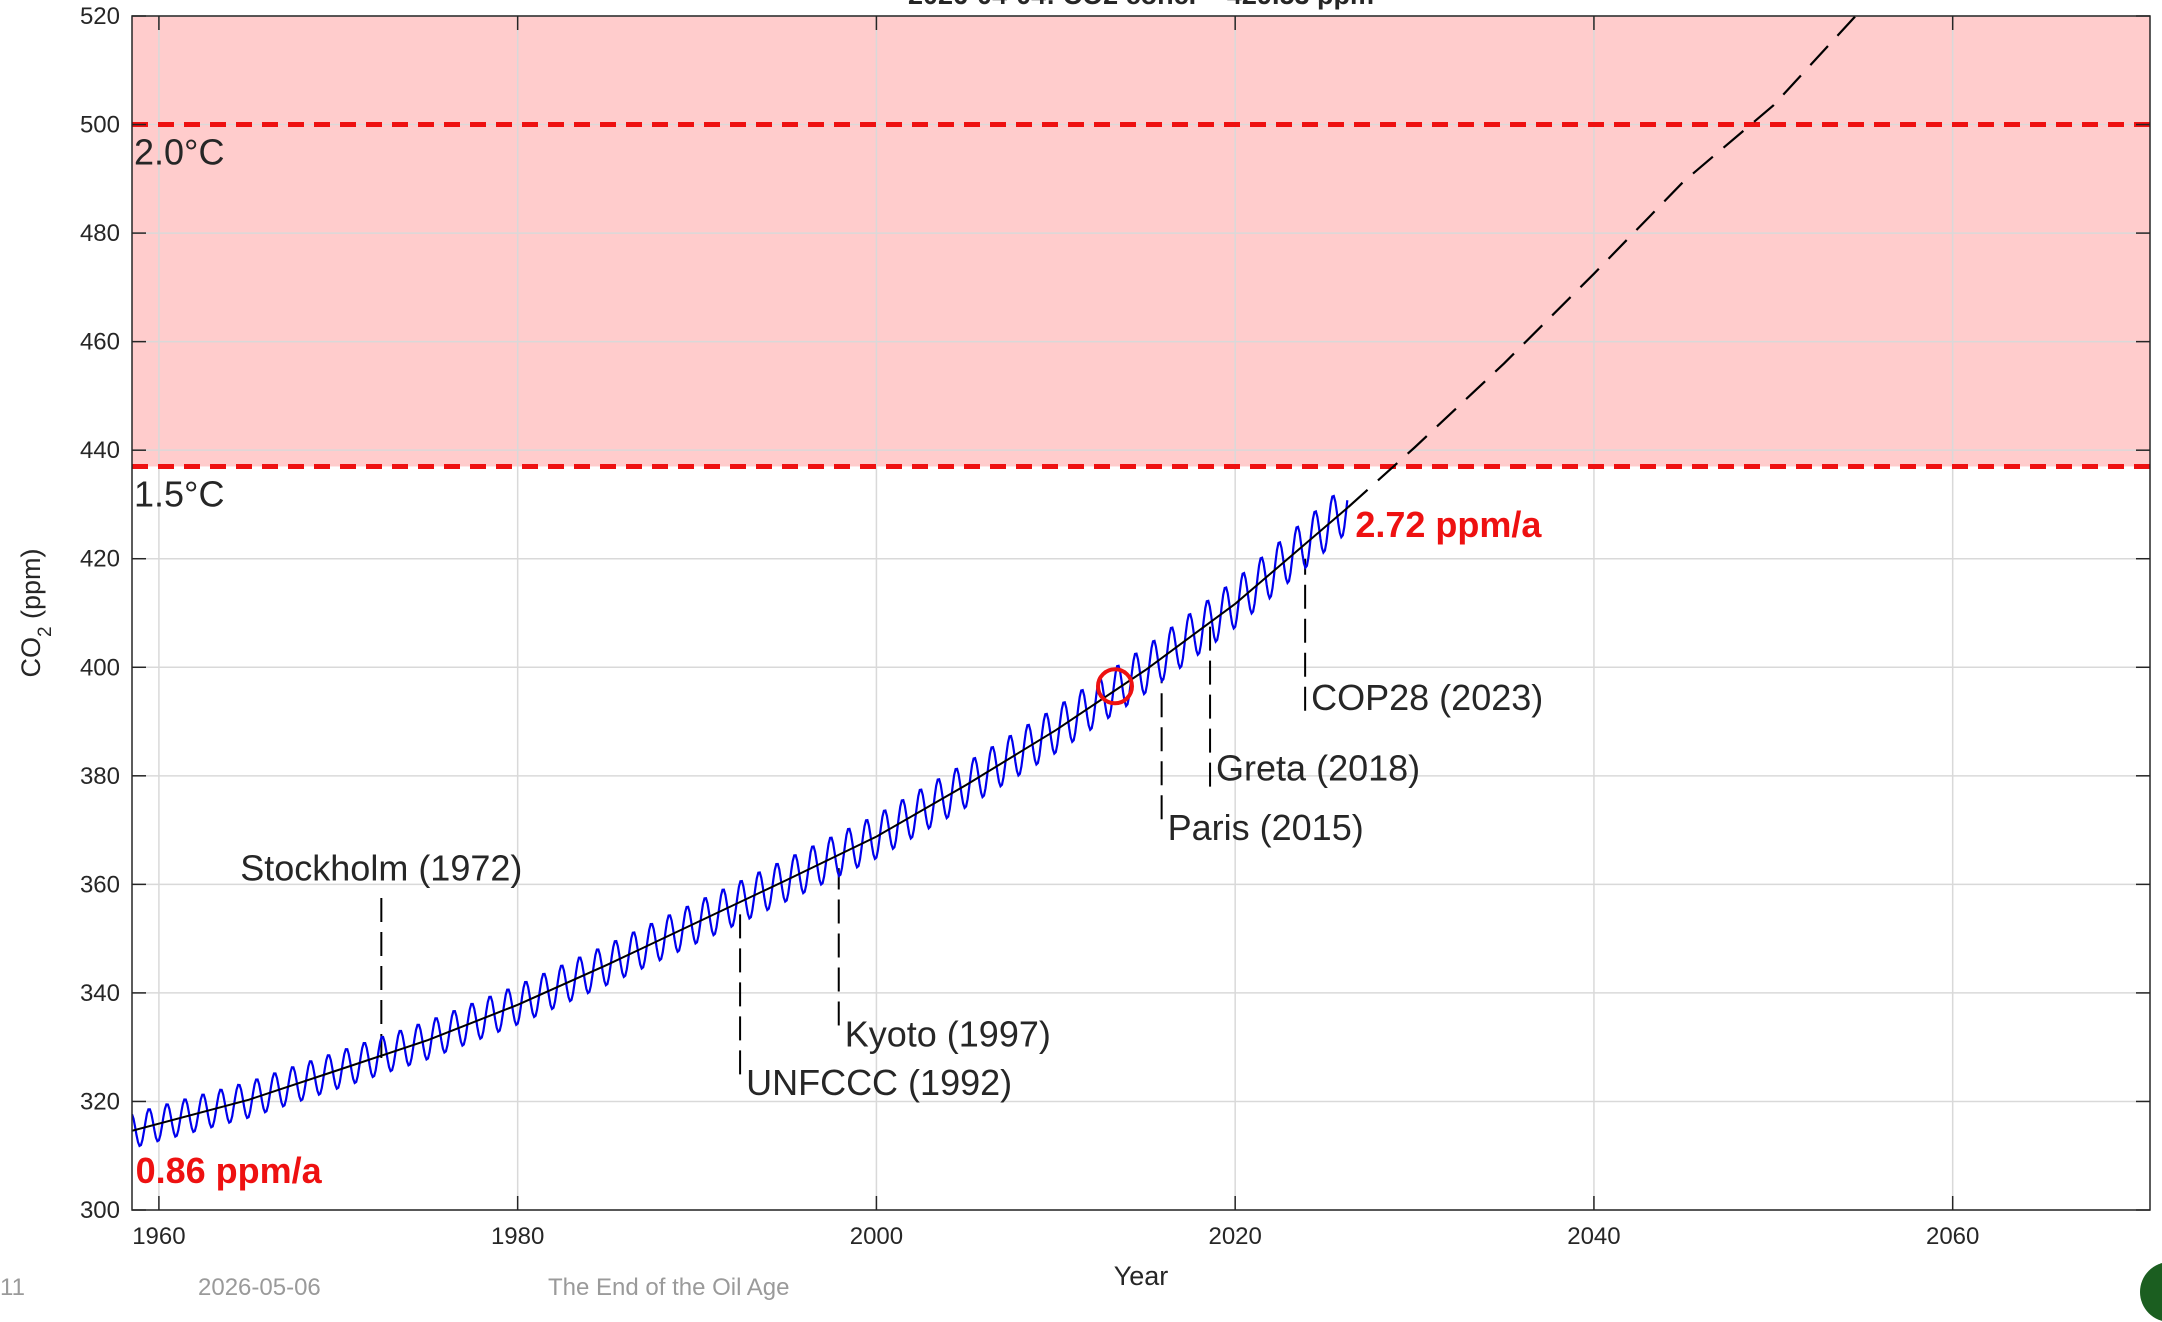  I want to click on y-tick-label: 500, so click(100, 125).